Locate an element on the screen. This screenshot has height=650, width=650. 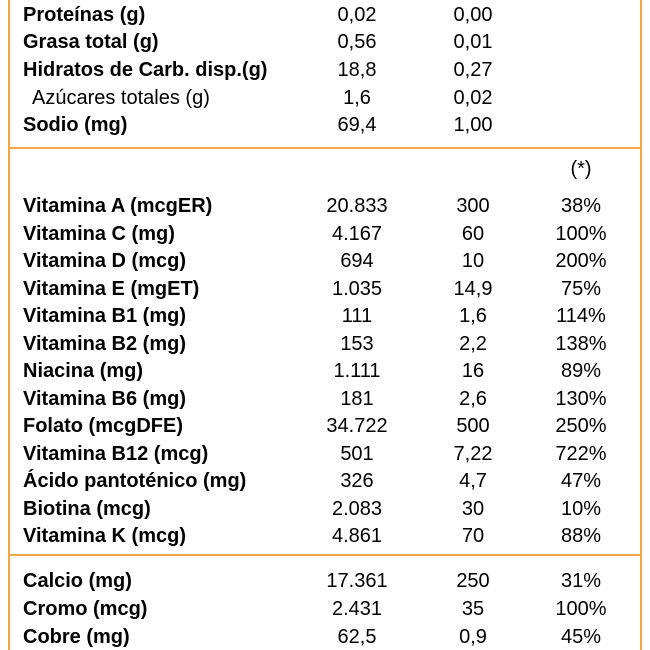
value-per-100g: 18,8 is located at coordinates (357, 70).